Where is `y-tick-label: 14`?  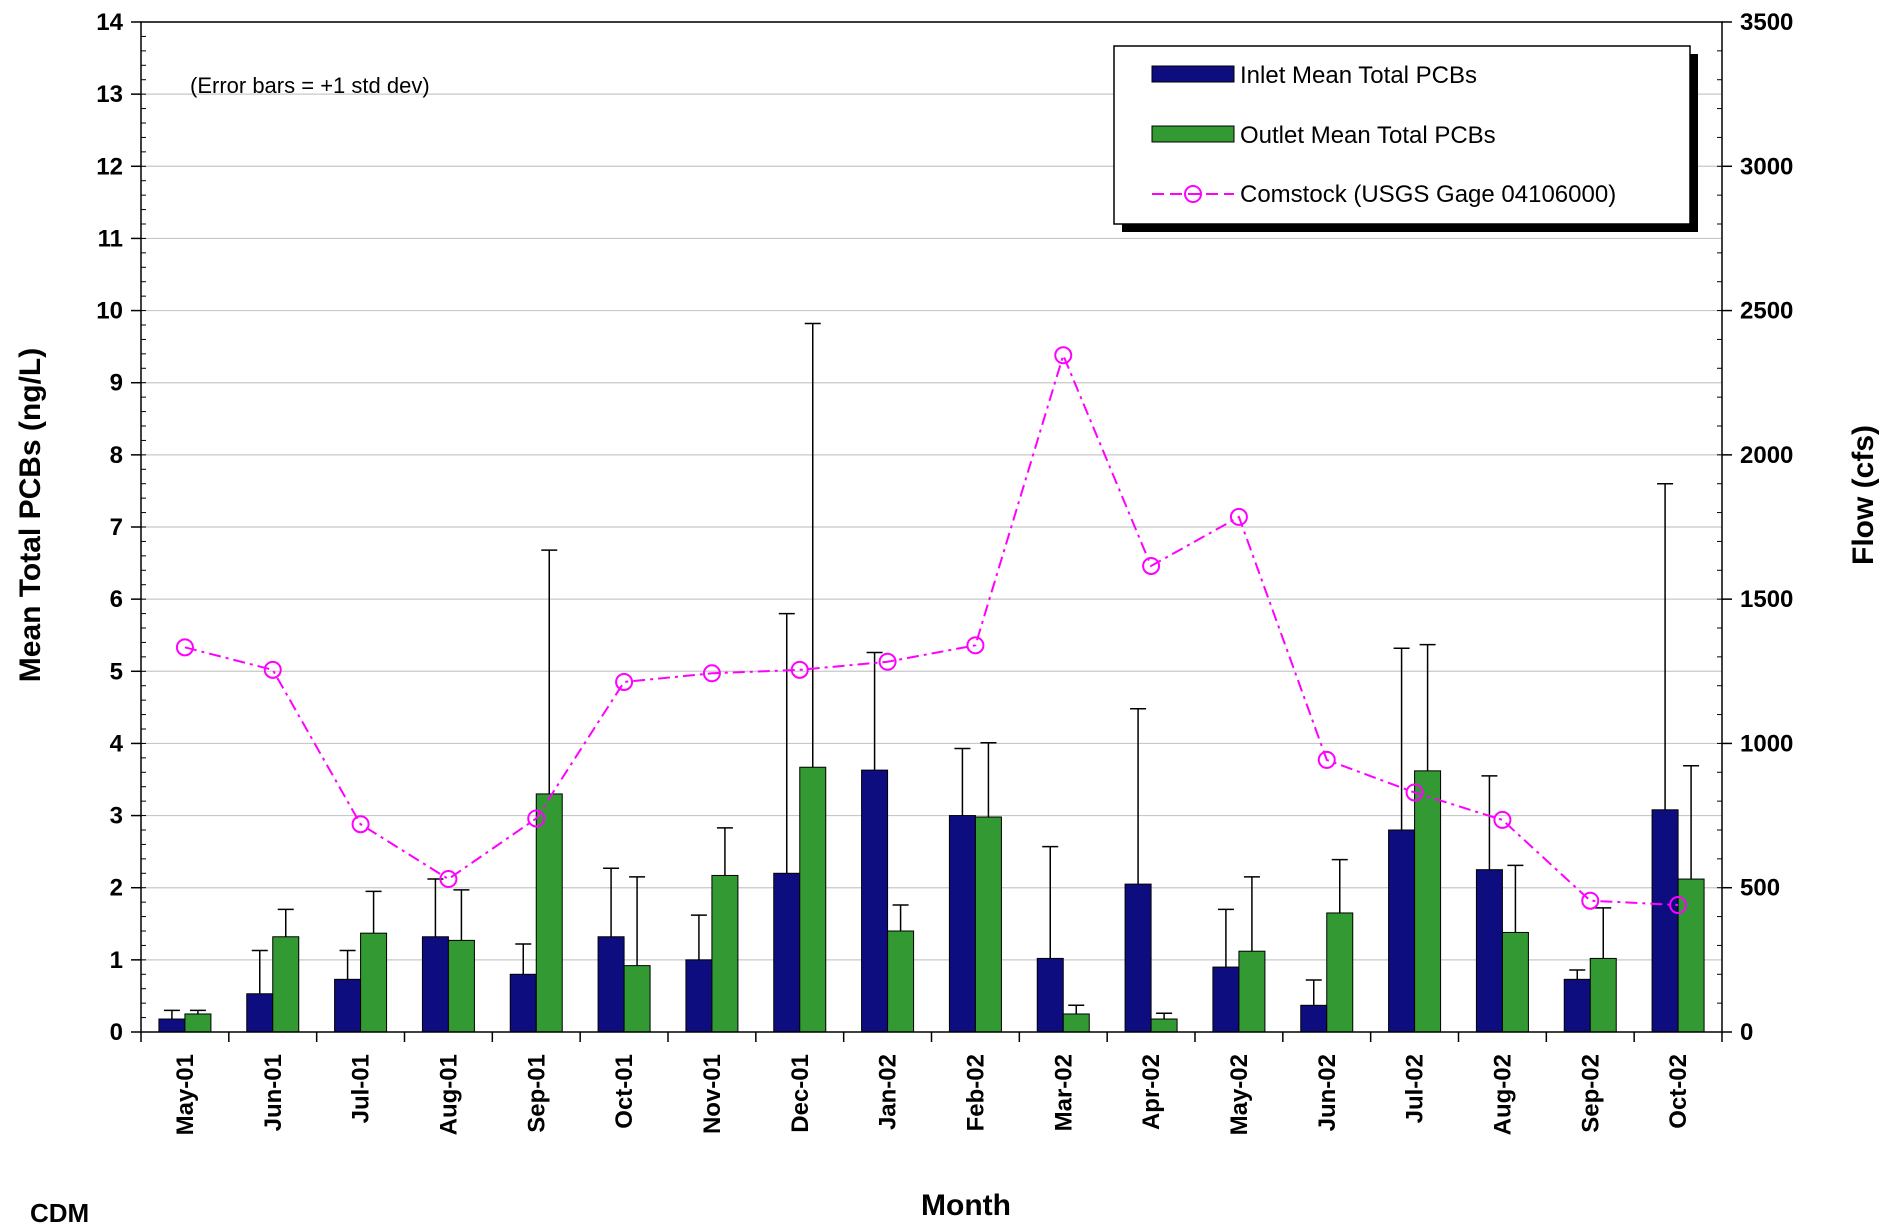
y-tick-label: 14 is located at coordinates (109, 22).